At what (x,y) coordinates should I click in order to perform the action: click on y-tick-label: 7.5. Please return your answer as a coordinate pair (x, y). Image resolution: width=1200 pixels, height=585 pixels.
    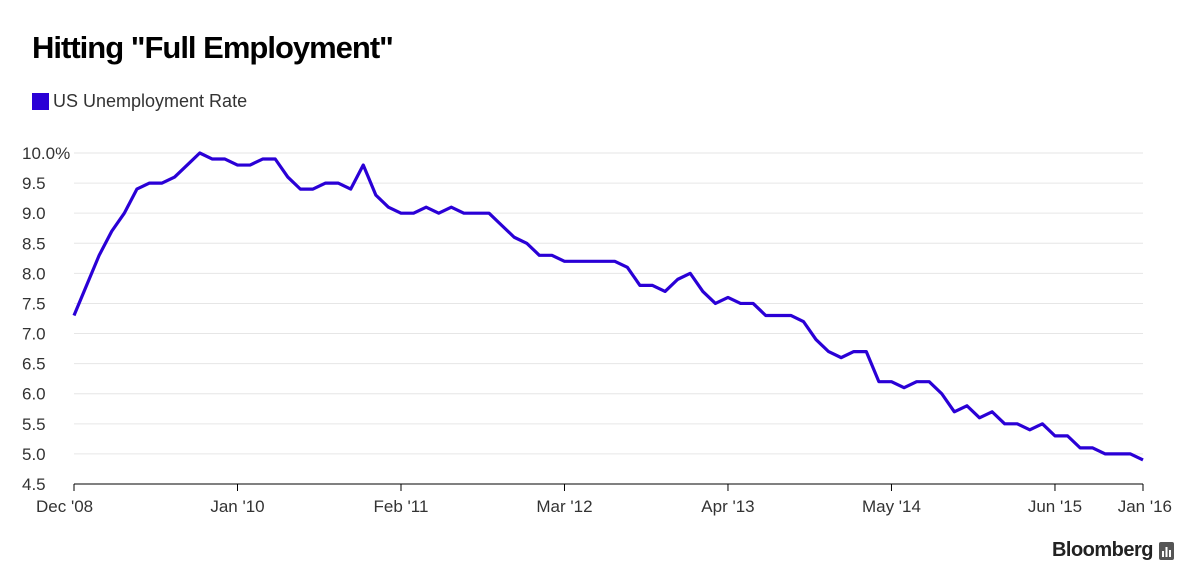
    Looking at the image, I should click on (34, 303).